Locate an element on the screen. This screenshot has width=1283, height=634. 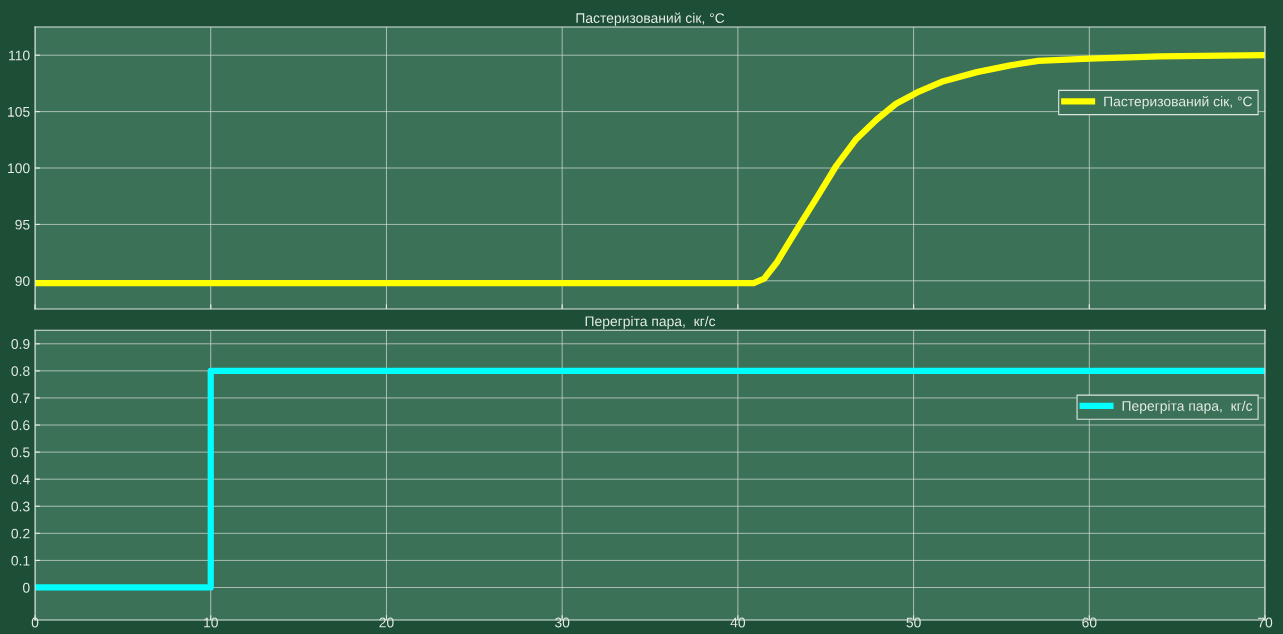
chart-title: Перегріта пара, кг/с is located at coordinates (650, 322).